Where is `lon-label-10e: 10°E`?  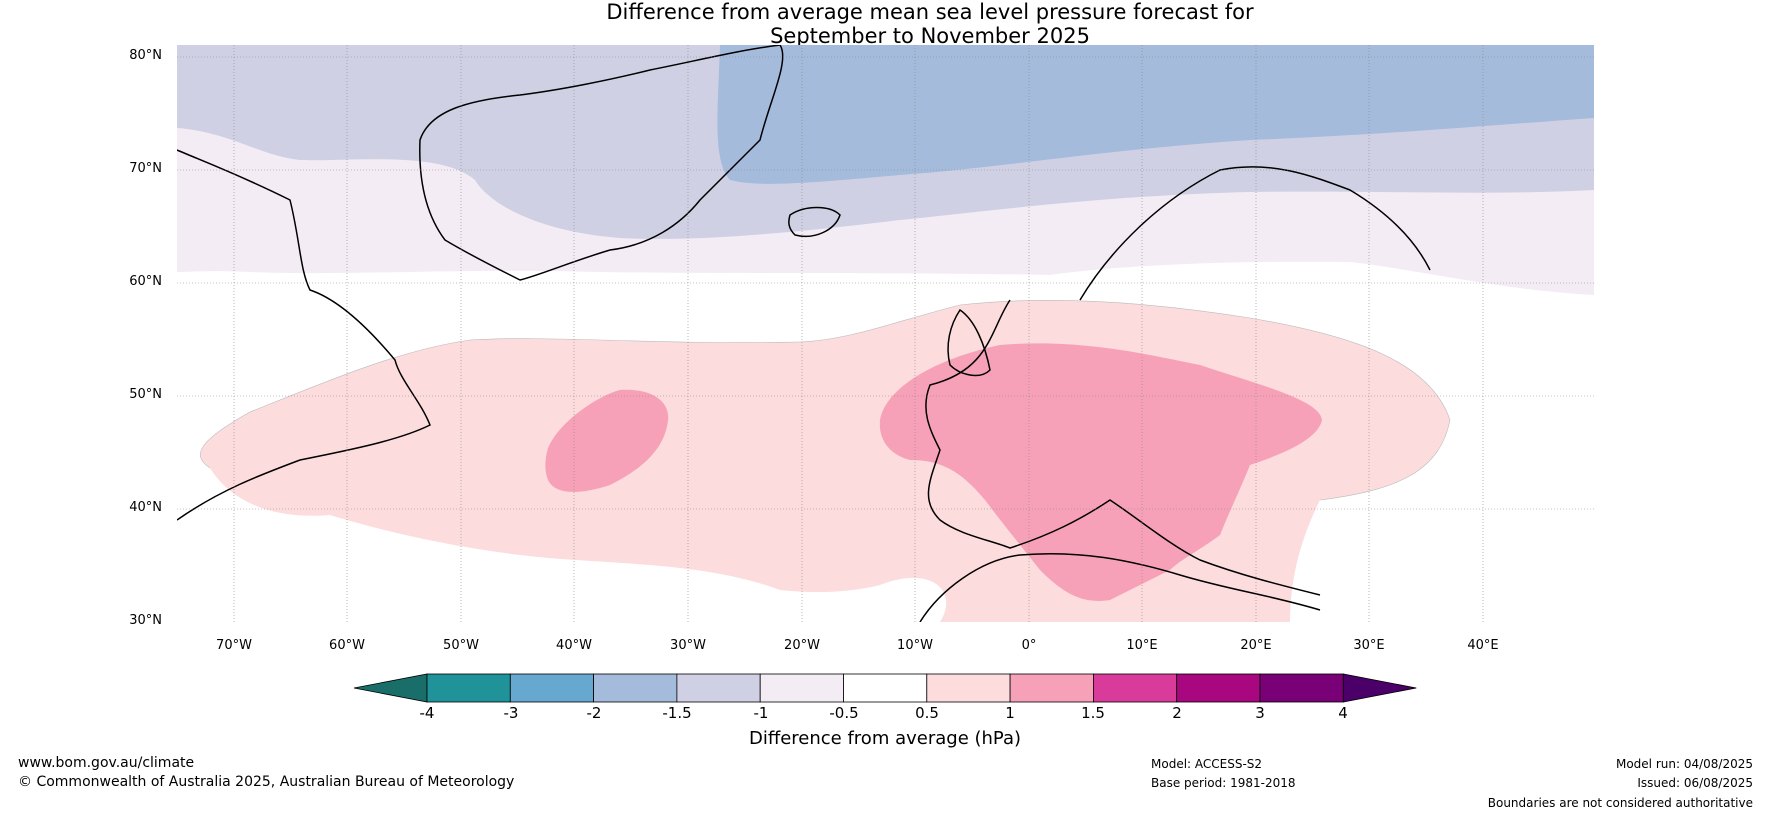 lon-label-10e: 10°E is located at coordinates (1142, 645).